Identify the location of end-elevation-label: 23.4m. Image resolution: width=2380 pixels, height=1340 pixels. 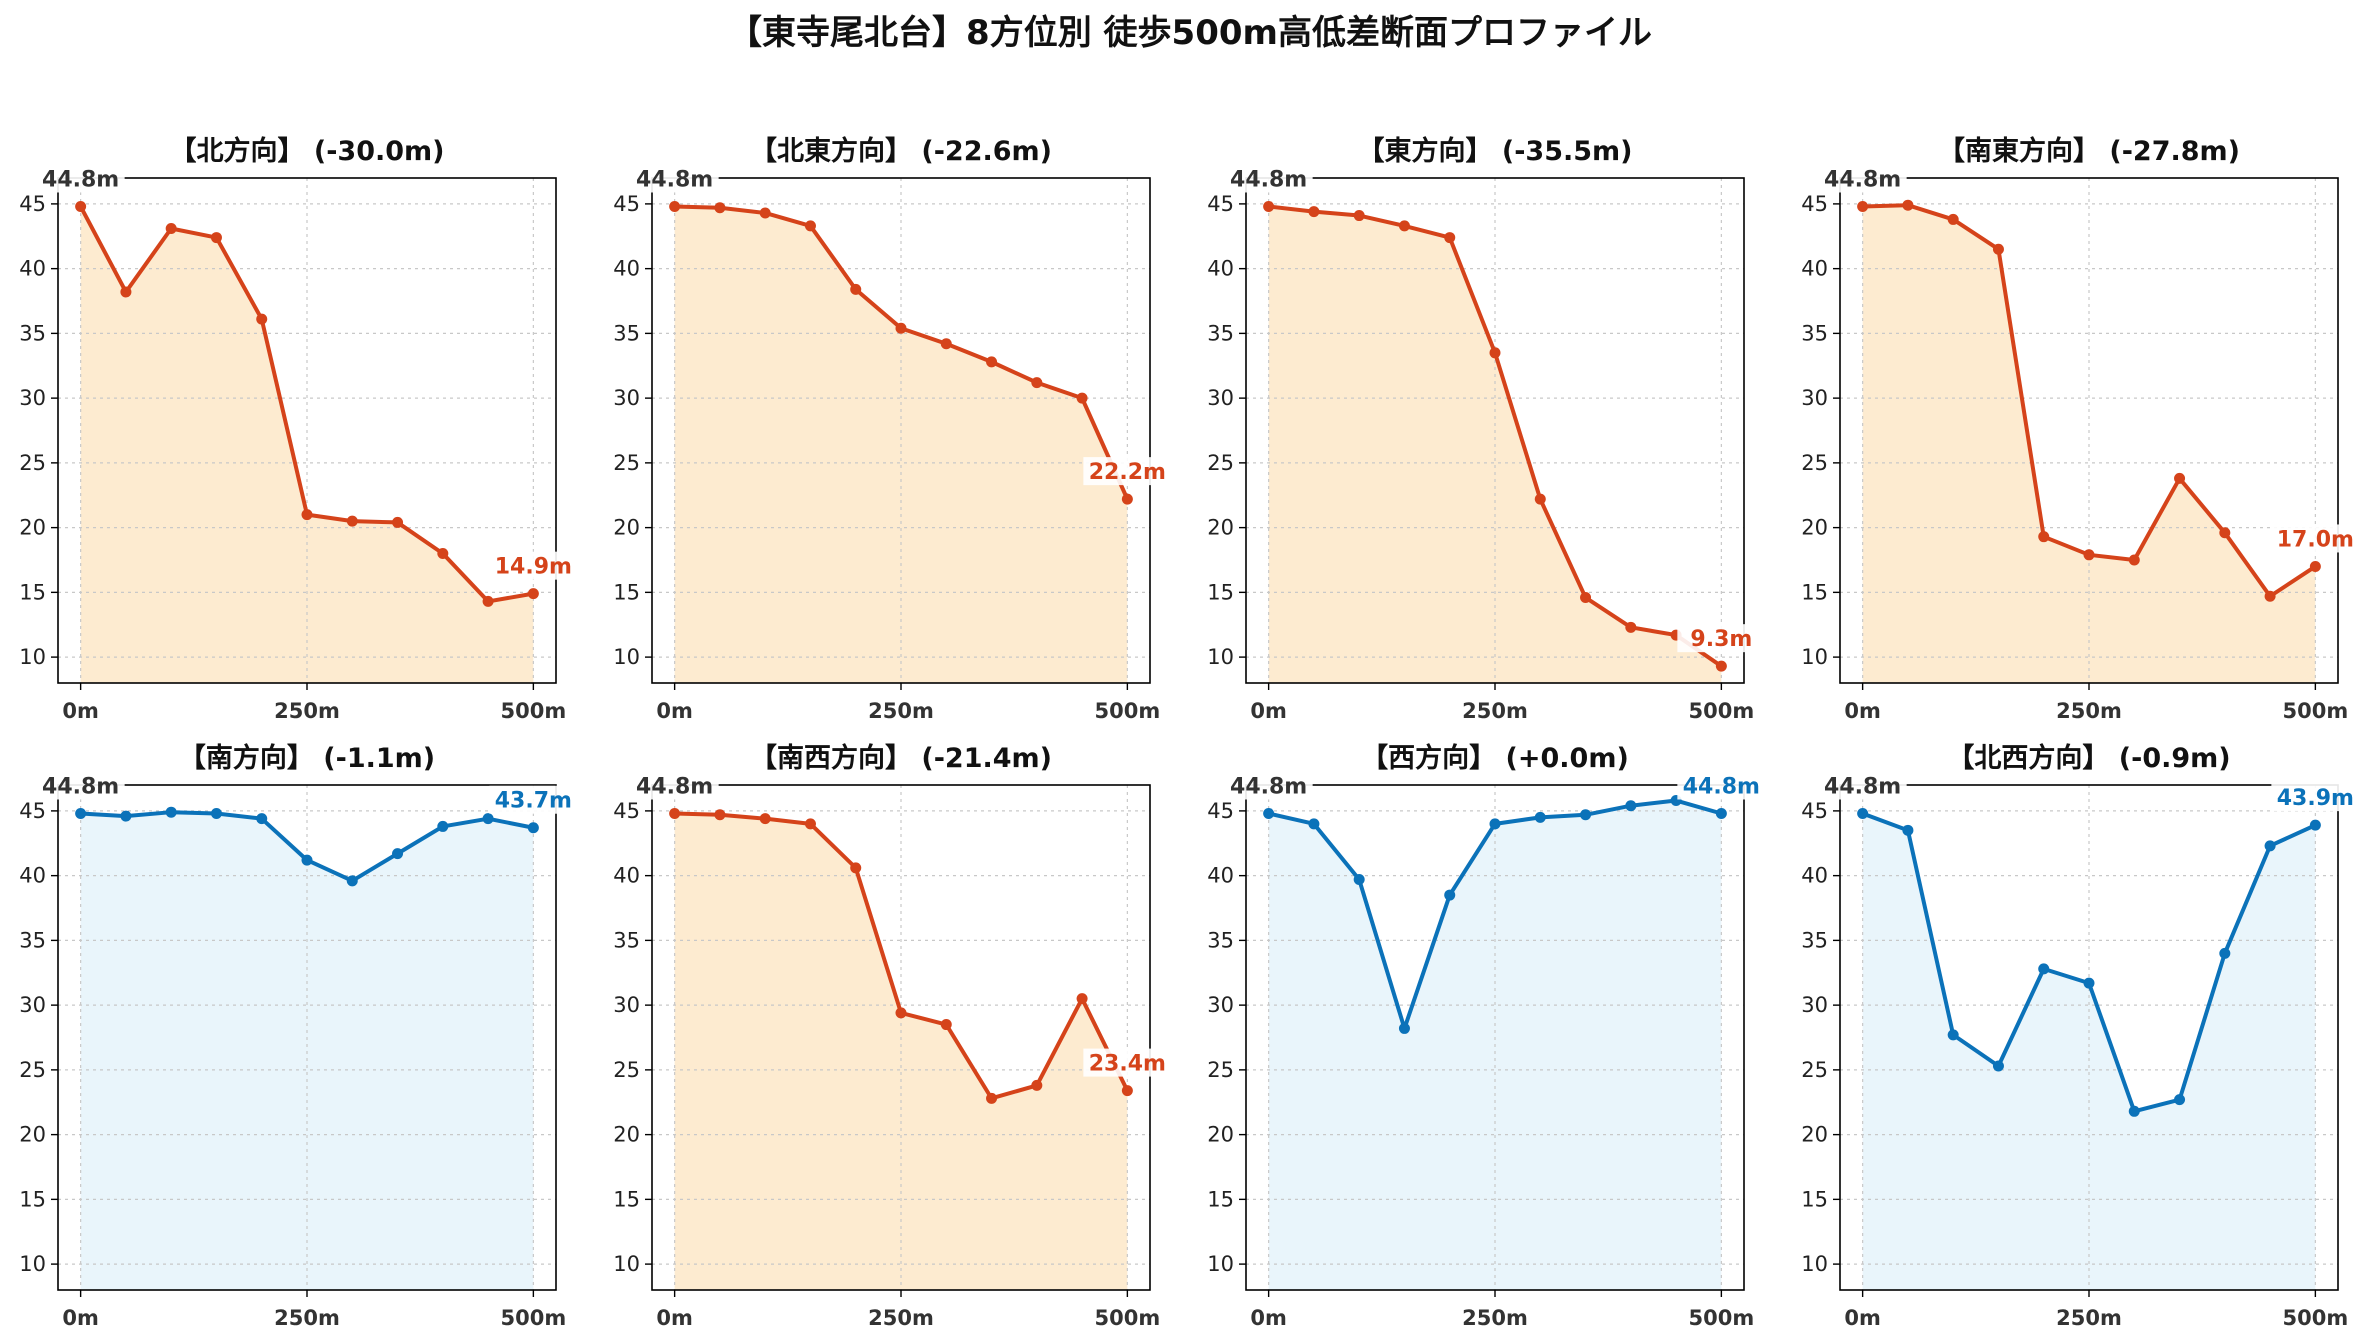
(1127, 1064).